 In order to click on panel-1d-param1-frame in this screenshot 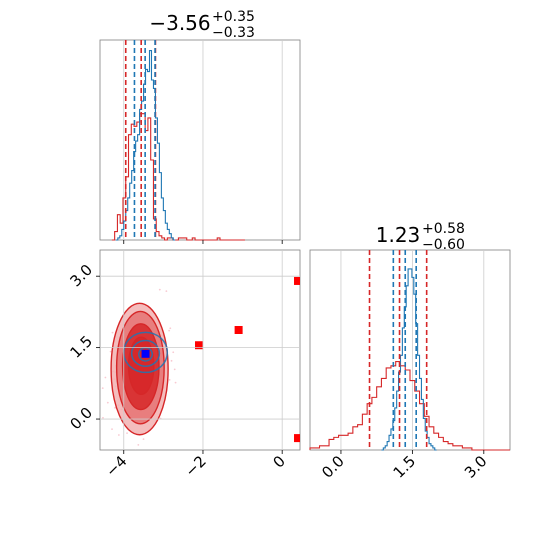, I will do `click(200, 140)`.